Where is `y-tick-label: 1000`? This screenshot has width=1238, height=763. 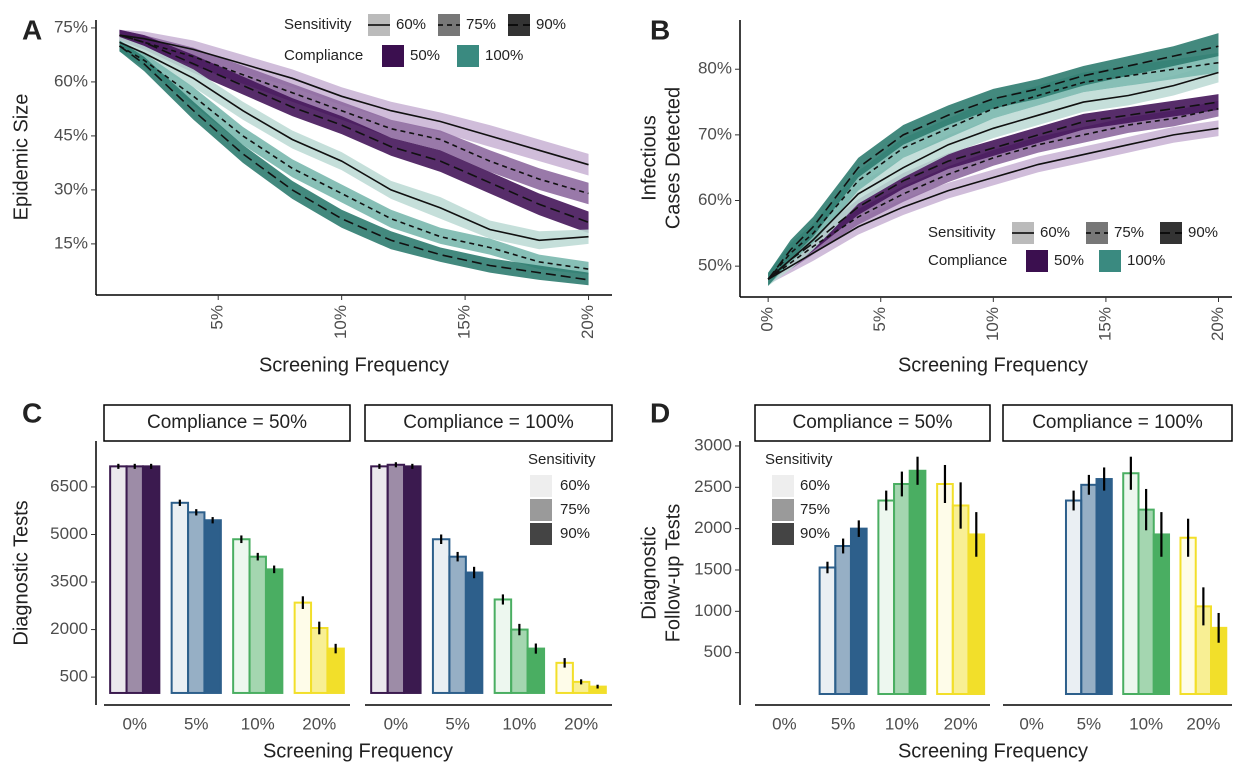 y-tick-label: 1000 is located at coordinates (713, 610).